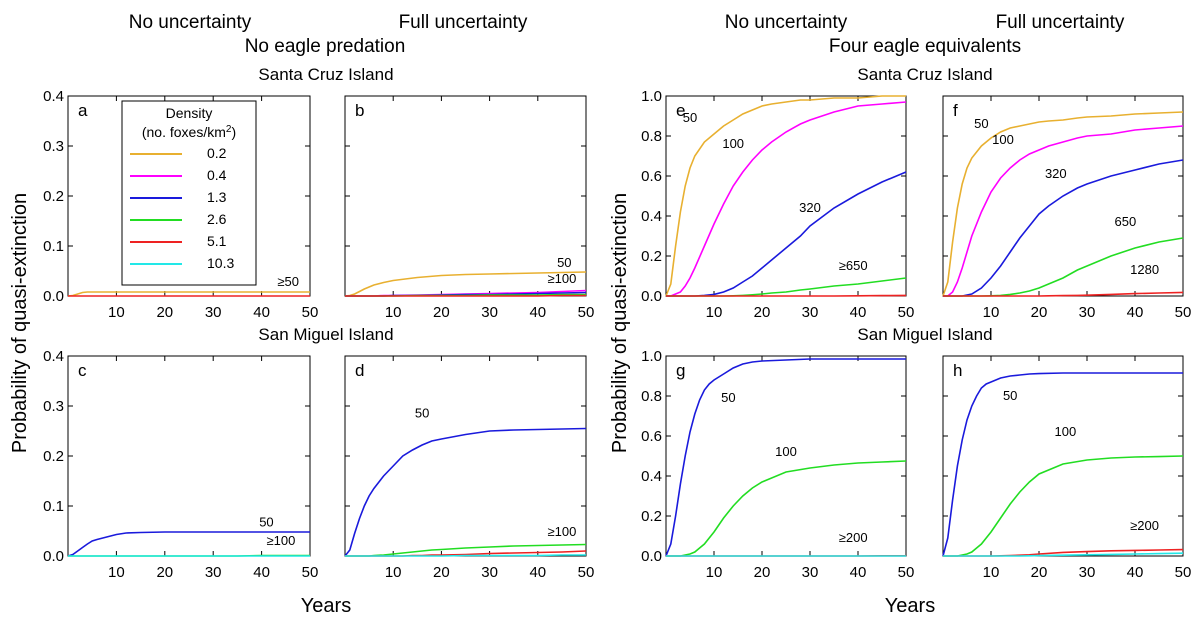 This screenshot has height=619, width=1201. I want to click on panel-label-b: b, so click(359, 110).